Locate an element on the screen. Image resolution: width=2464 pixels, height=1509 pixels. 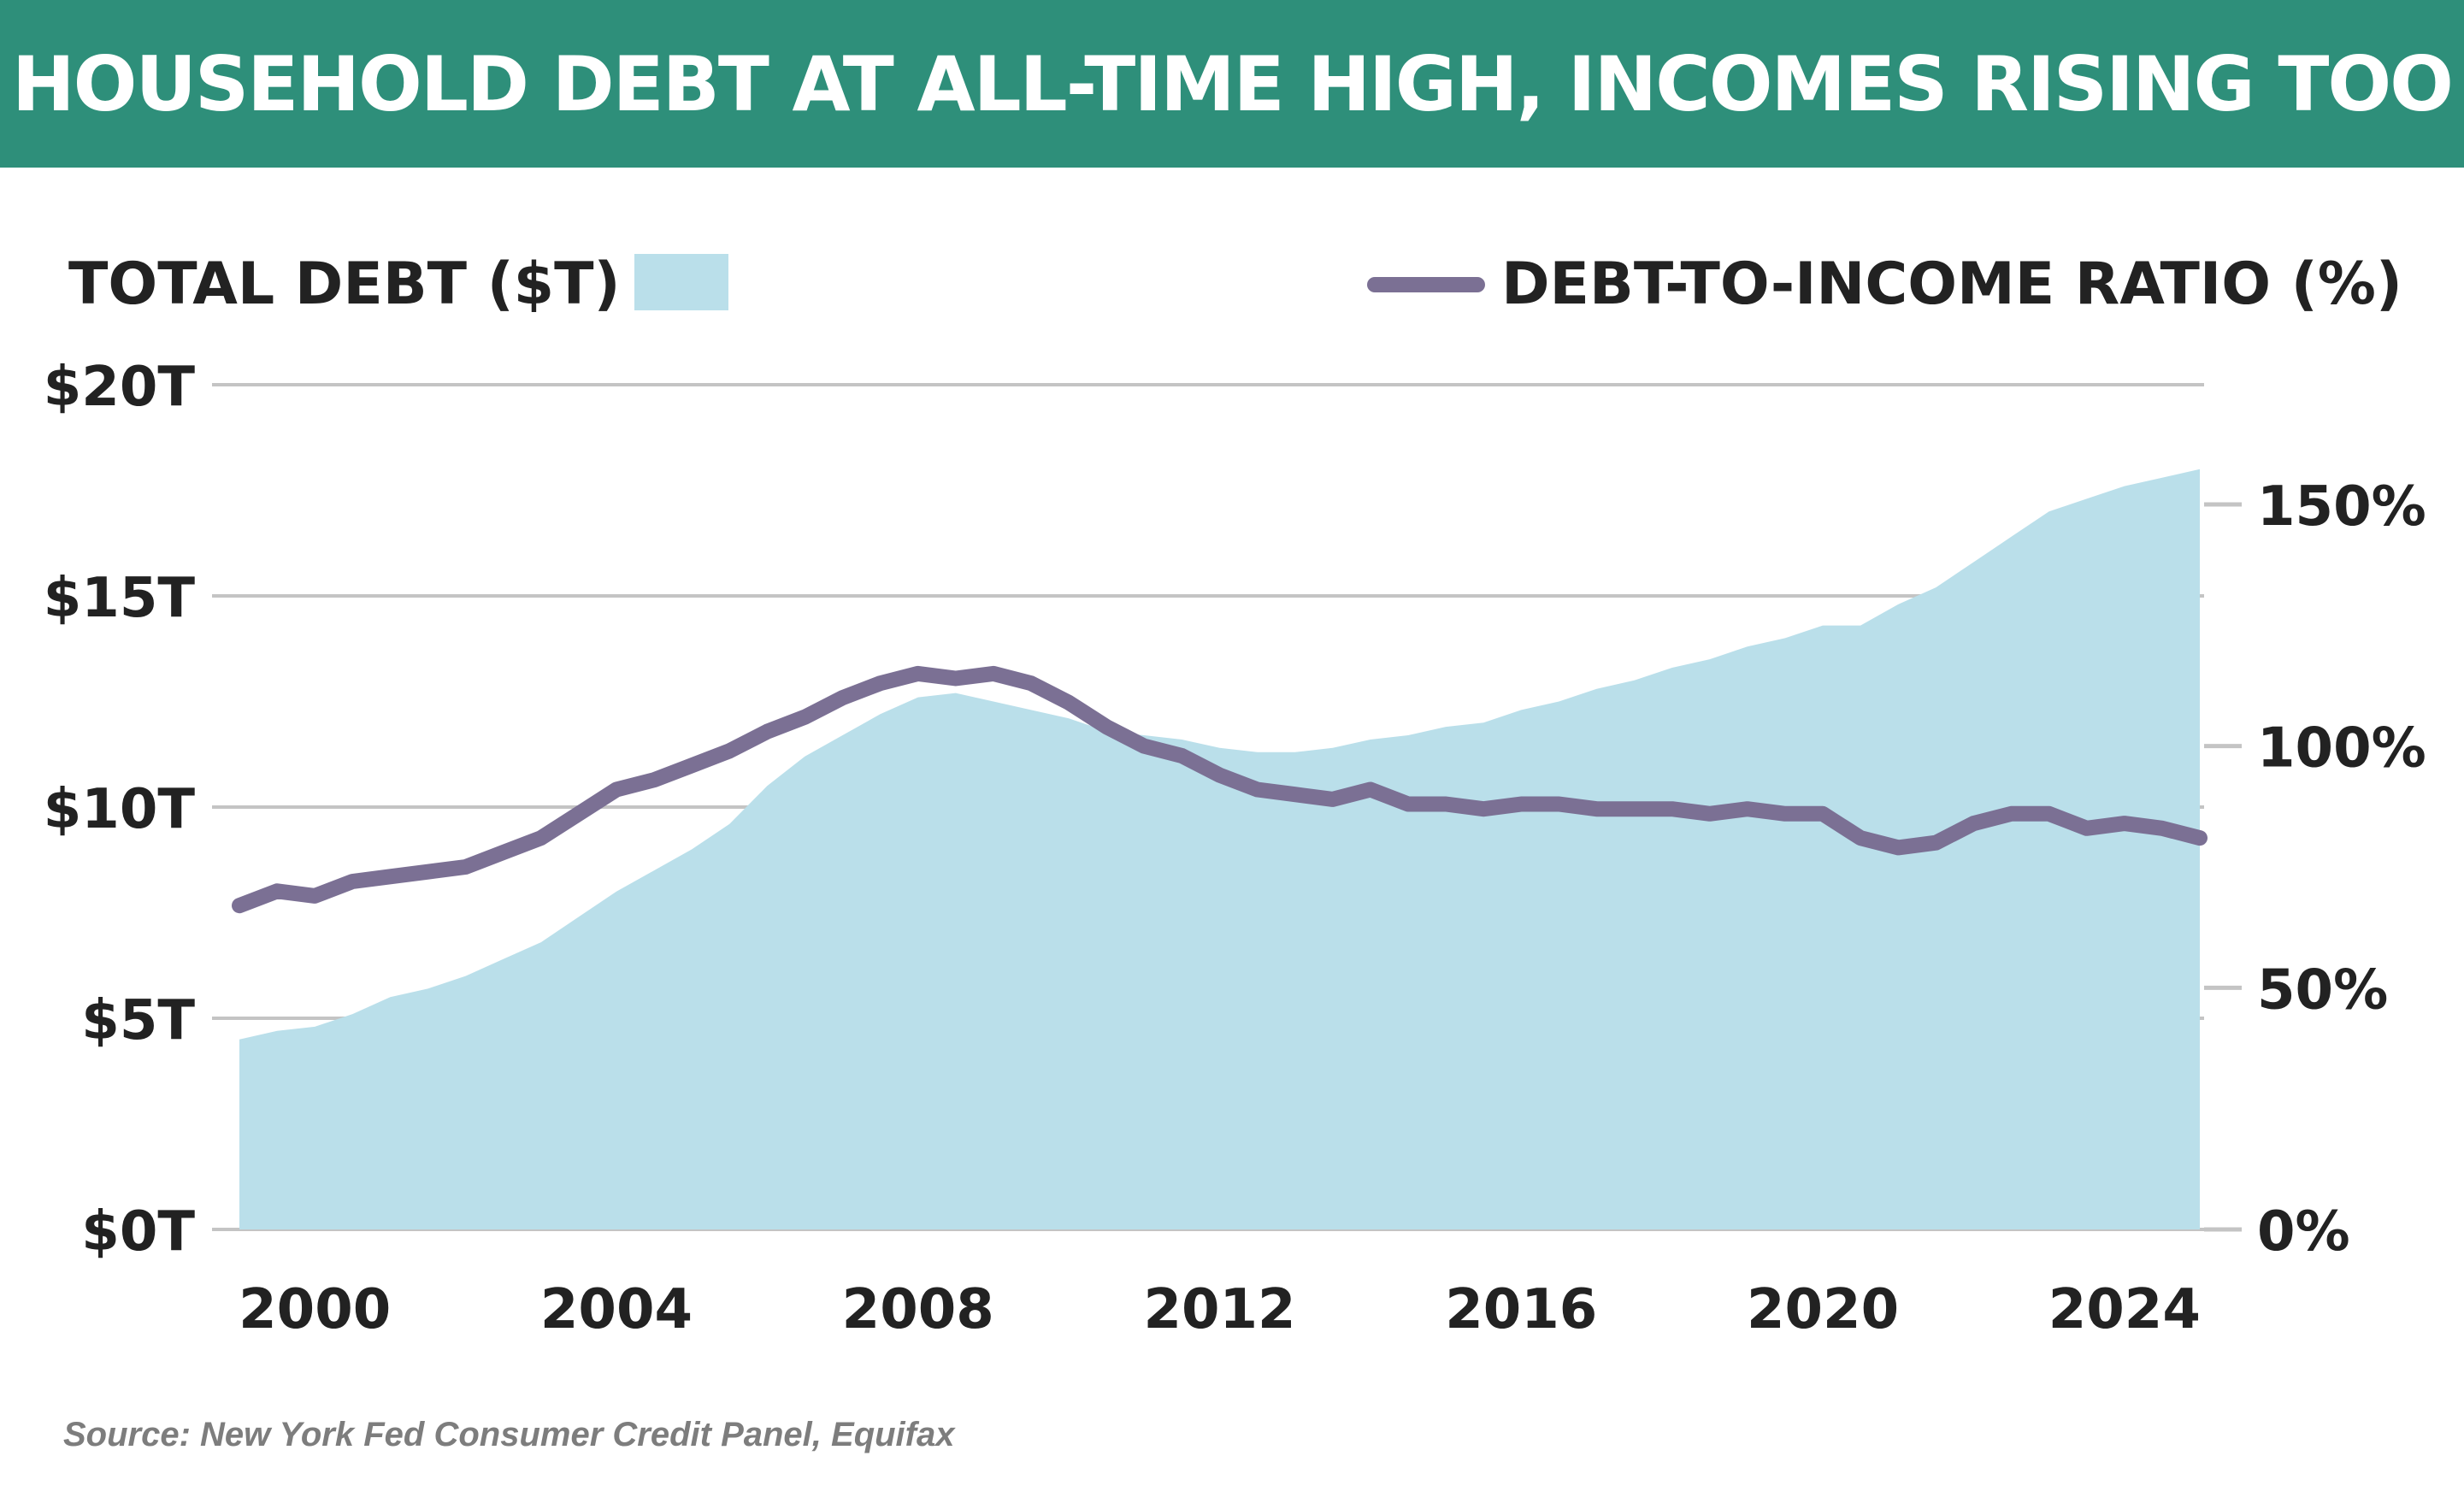
y-left-tick-label: $20T is located at coordinates (120, 387).